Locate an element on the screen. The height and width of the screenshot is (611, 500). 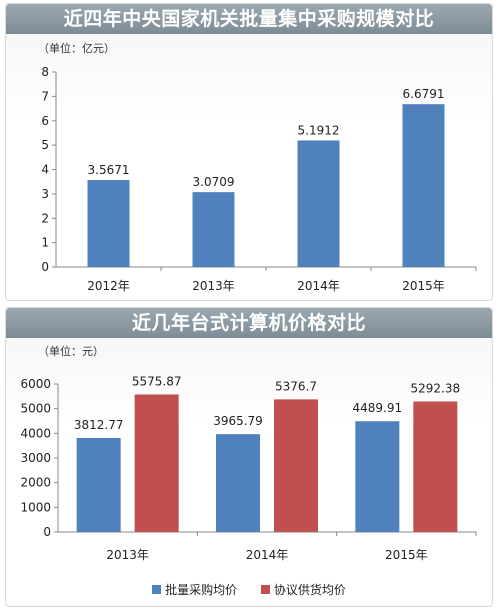
data-label: 3965.79 is located at coordinates (238, 421).